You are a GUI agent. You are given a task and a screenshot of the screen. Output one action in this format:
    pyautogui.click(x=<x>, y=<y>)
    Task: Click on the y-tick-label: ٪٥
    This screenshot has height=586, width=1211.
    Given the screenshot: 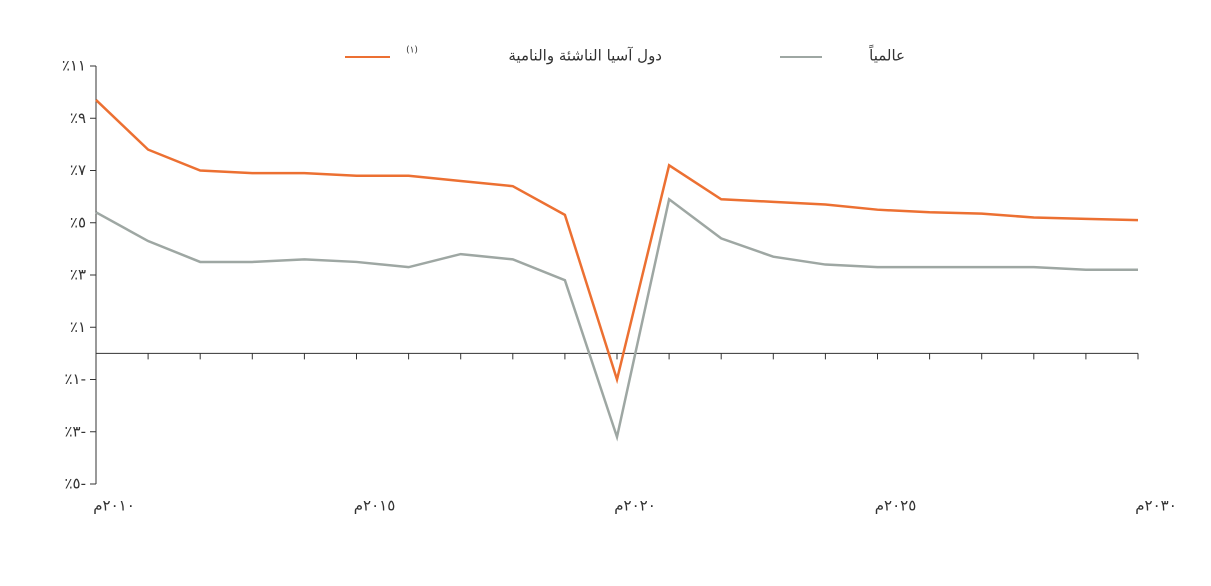 What is the action you would take?
    pyautogui.click(x=78, y=222)
    